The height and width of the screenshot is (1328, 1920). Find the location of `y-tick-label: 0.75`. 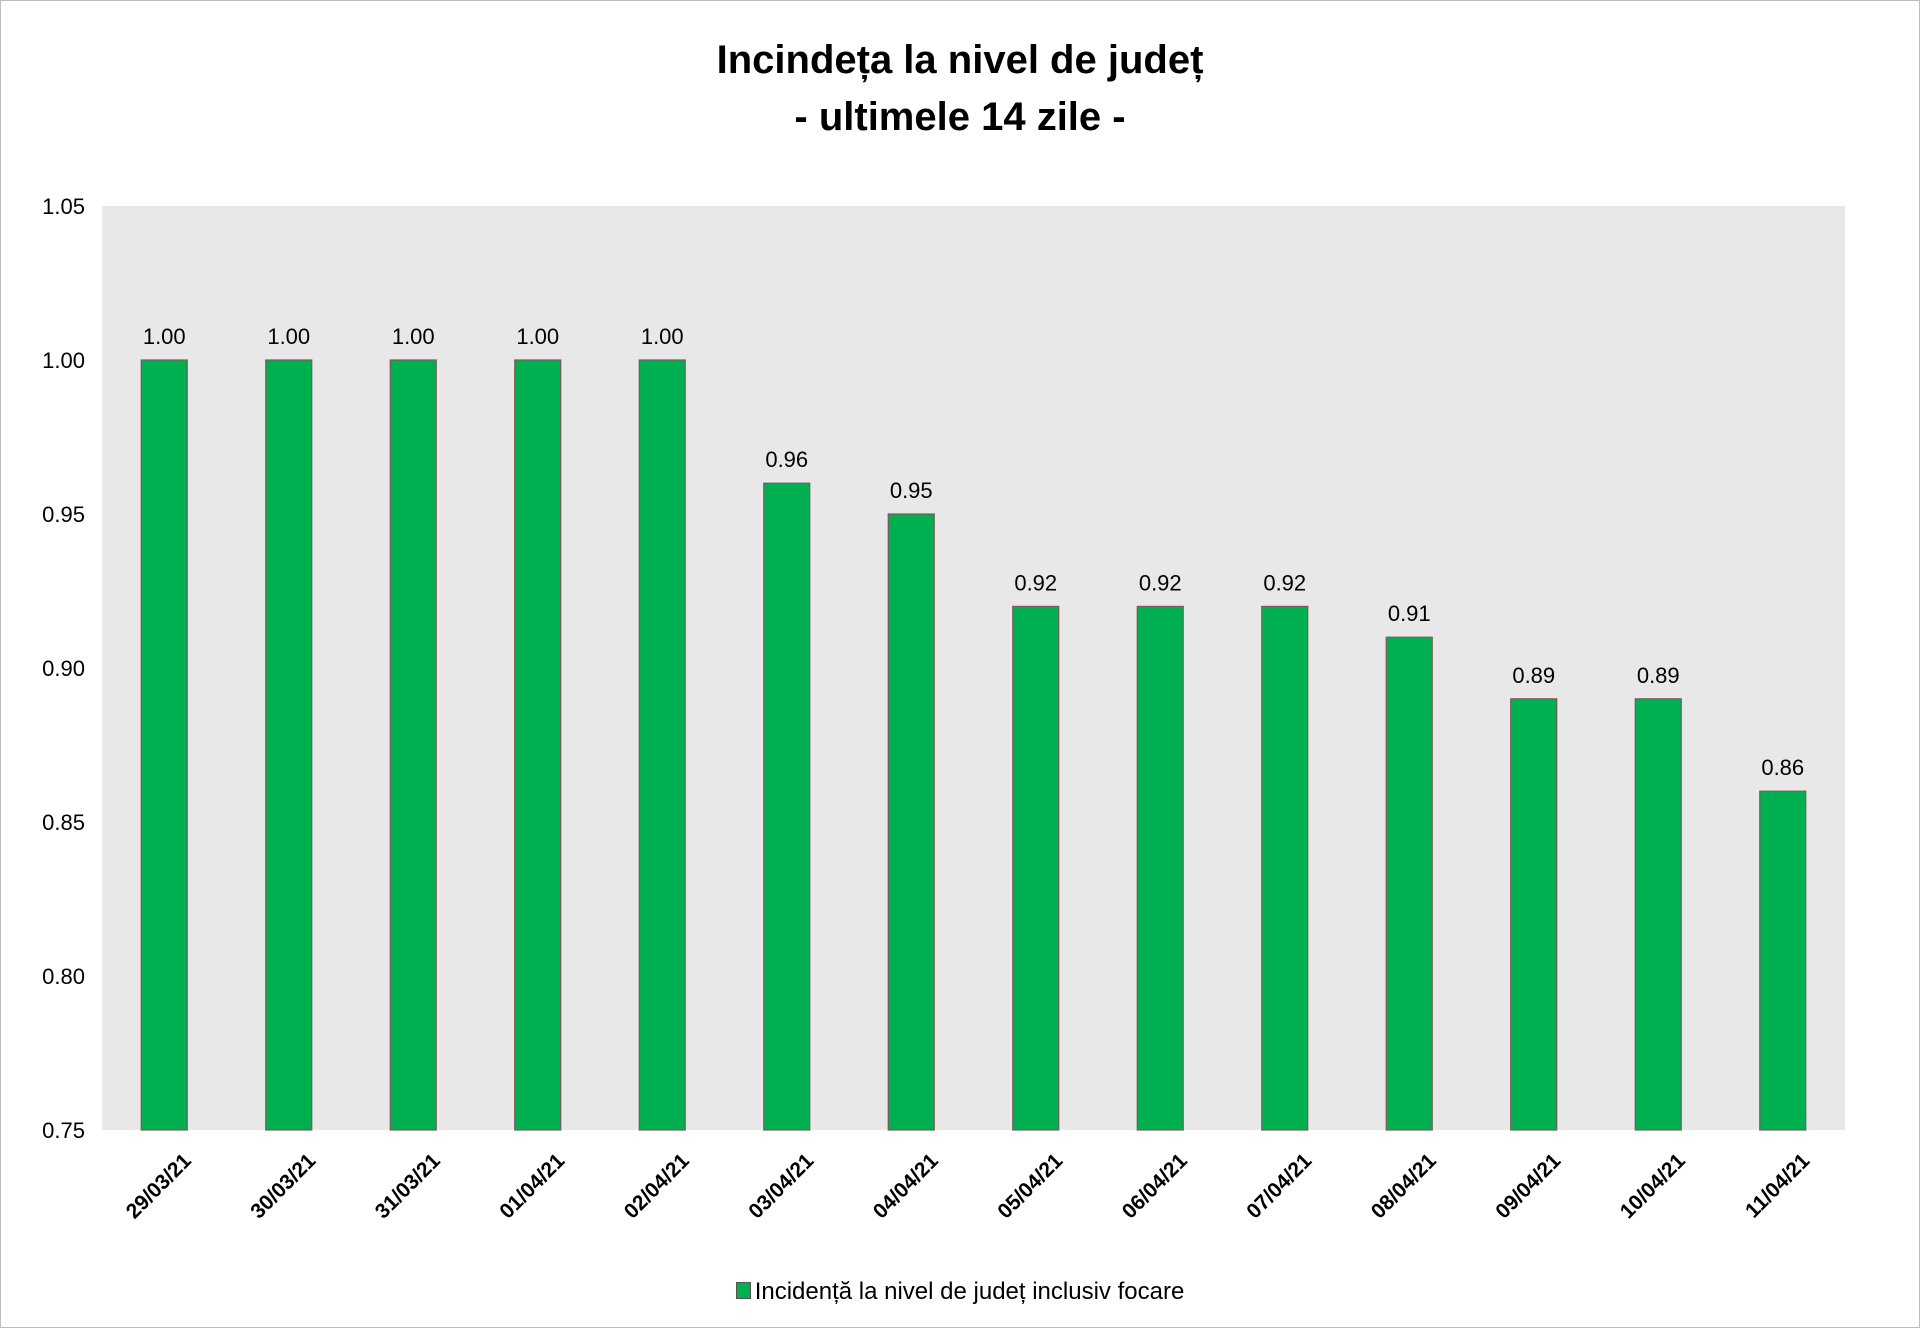

y-tick-label: 0.75 is located at coordinates (63, 1130).